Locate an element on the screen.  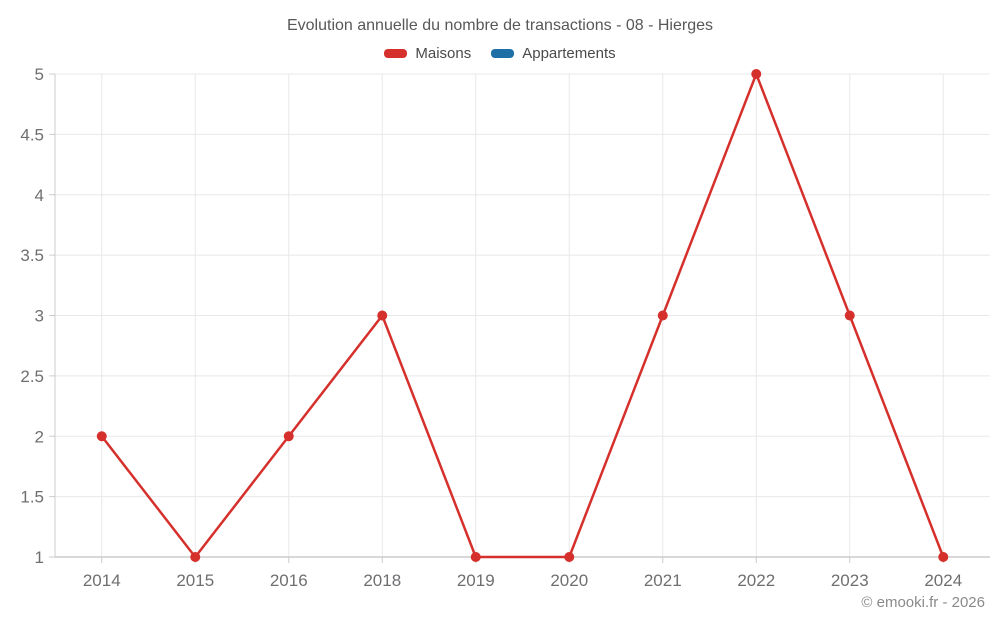
svg-text: 2015 is located at coordinates (195, 580).